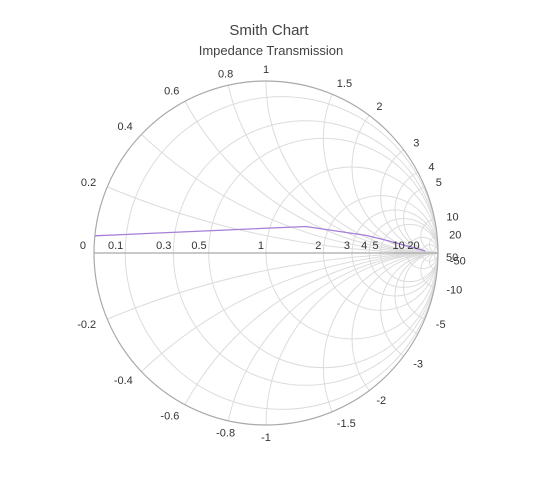  Describe the element at coordinates (454, 290) in the screenshot. I see `reactance-tick-label: -10` at that location.